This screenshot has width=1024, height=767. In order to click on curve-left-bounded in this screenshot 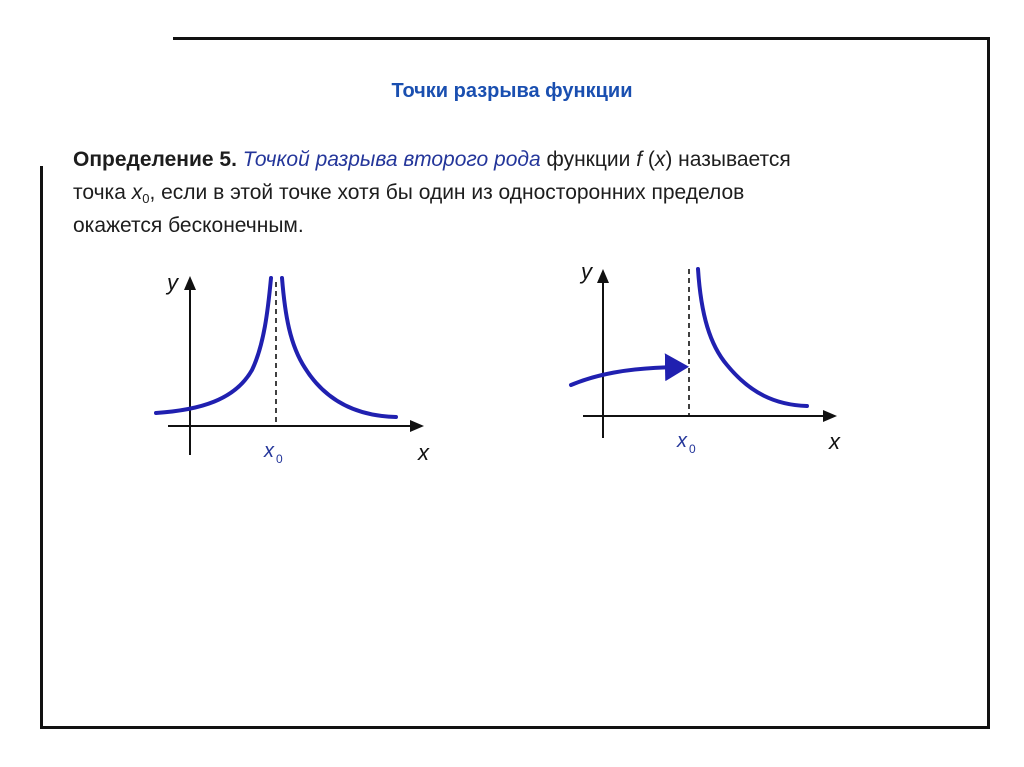, I will do `click(629, 370)`.